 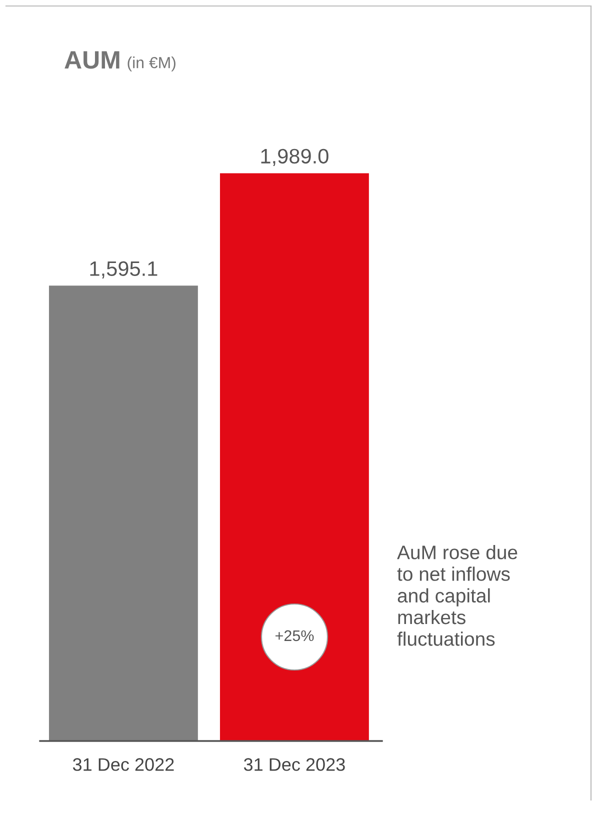 I want to click on chart-subtitle: (in €M), so click(x=152, y=64).